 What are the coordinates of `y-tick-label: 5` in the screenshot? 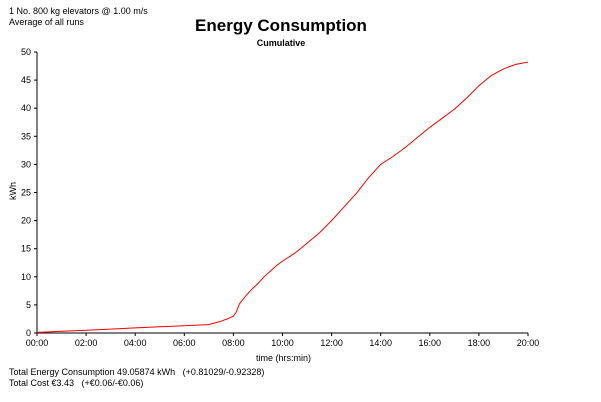 It's located at (28, 305).